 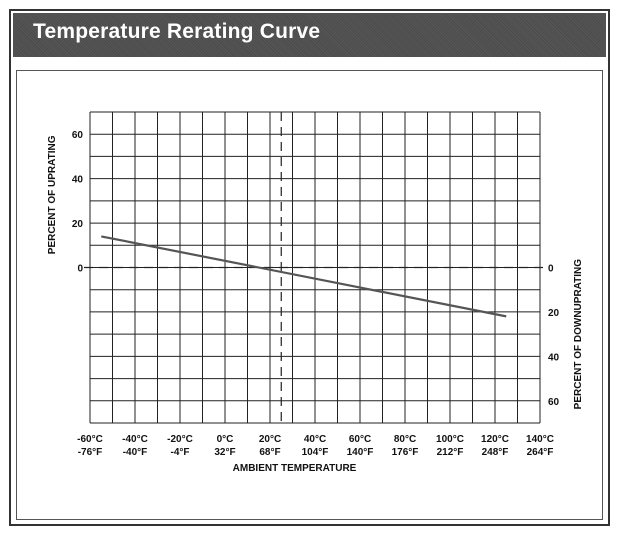 What do you see at coordinates (554, 357) in the screenshot?
I see `y-tick-label-right: 40` at bounding box center [554, 357].